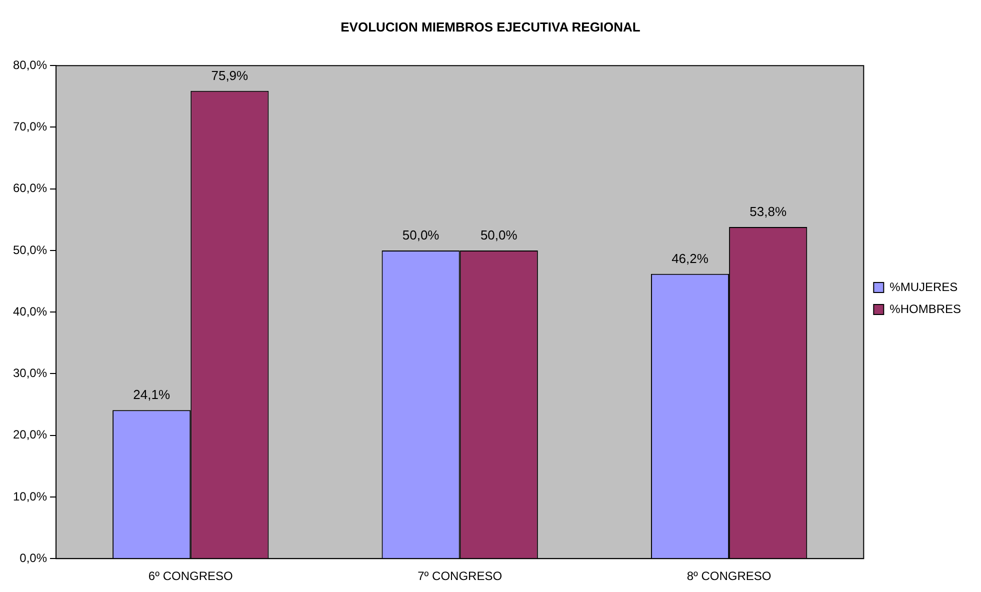 The image size is (981, 592). What do you see at coordinates (30, 249) in the screenshot?
I see `y-tick-label: 50,0%` at bounding box center [30, 249].